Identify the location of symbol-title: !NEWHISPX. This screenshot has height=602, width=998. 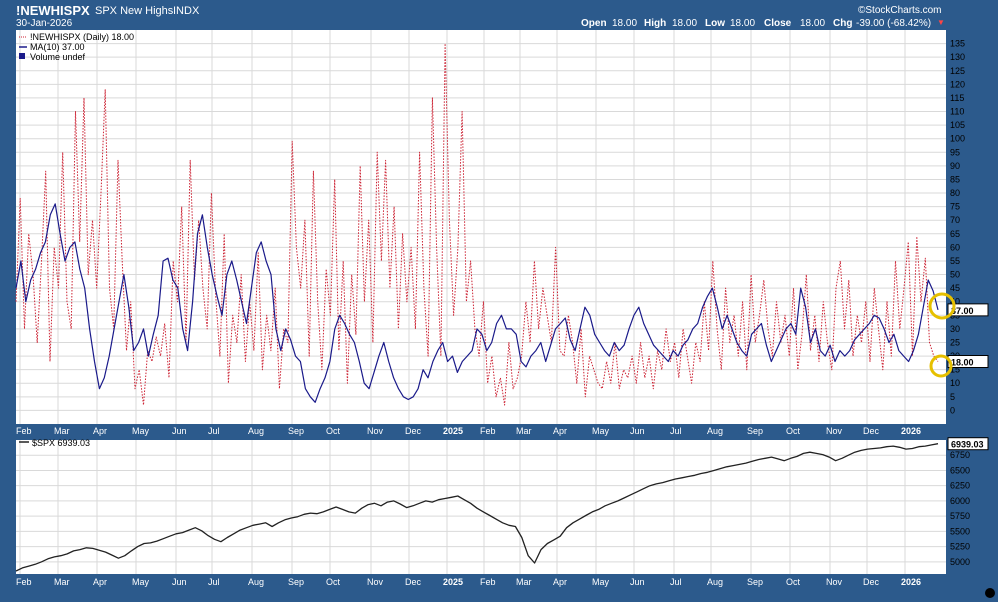
(53, 10).